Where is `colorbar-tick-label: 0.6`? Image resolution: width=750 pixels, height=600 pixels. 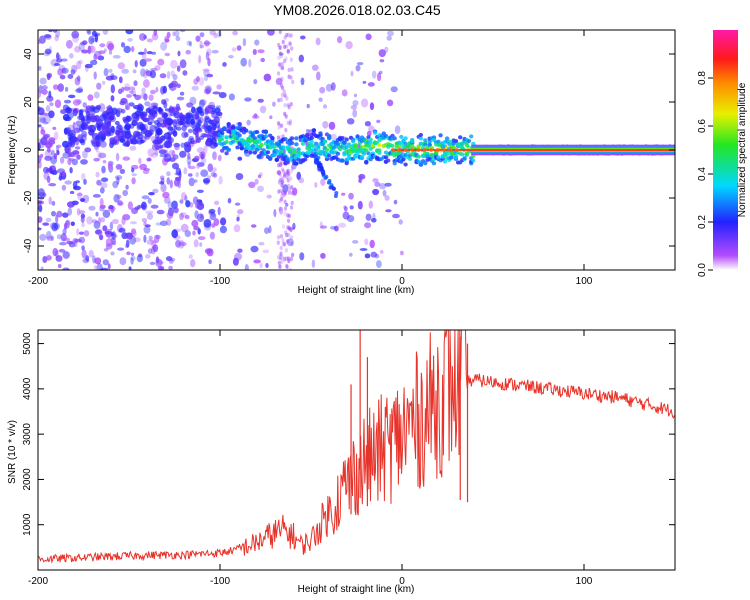 colorbar-tick-label: 0.6 is located at coordinates (702, 126).